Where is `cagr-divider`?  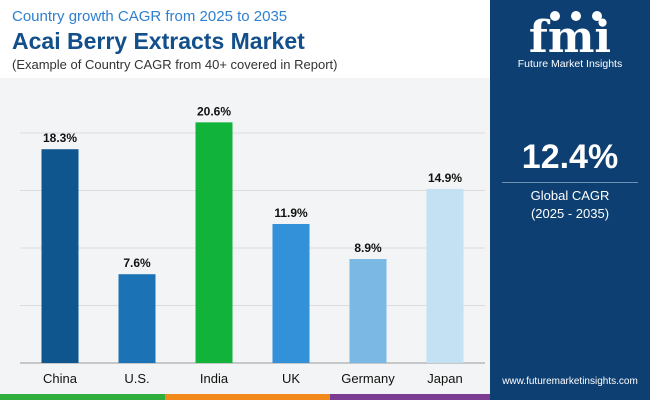 cagr-divider is located at coordinates (570, 182).